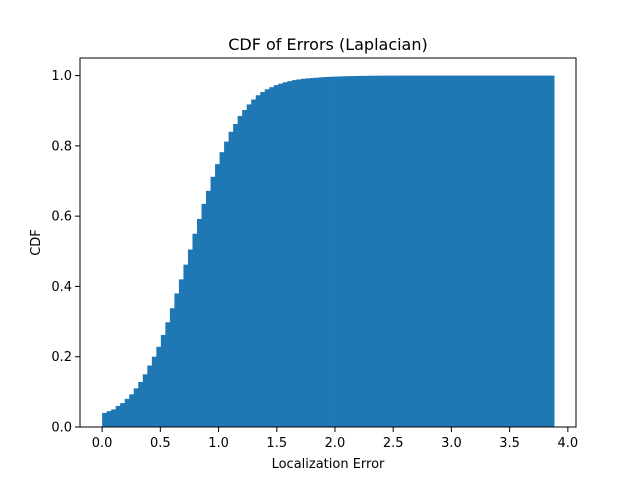 The image size is (640, 480). What do you see at coordinates (328, 464) in the screenshot?
I see `x-axis-label: Localization Error` at bounding box center [328, 464].